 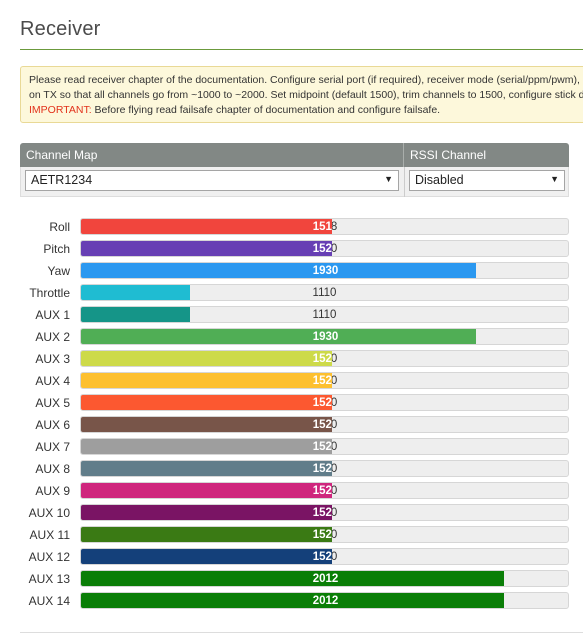 I want to click on channel-map-value: AETR1234, so click(x=62, y=180).